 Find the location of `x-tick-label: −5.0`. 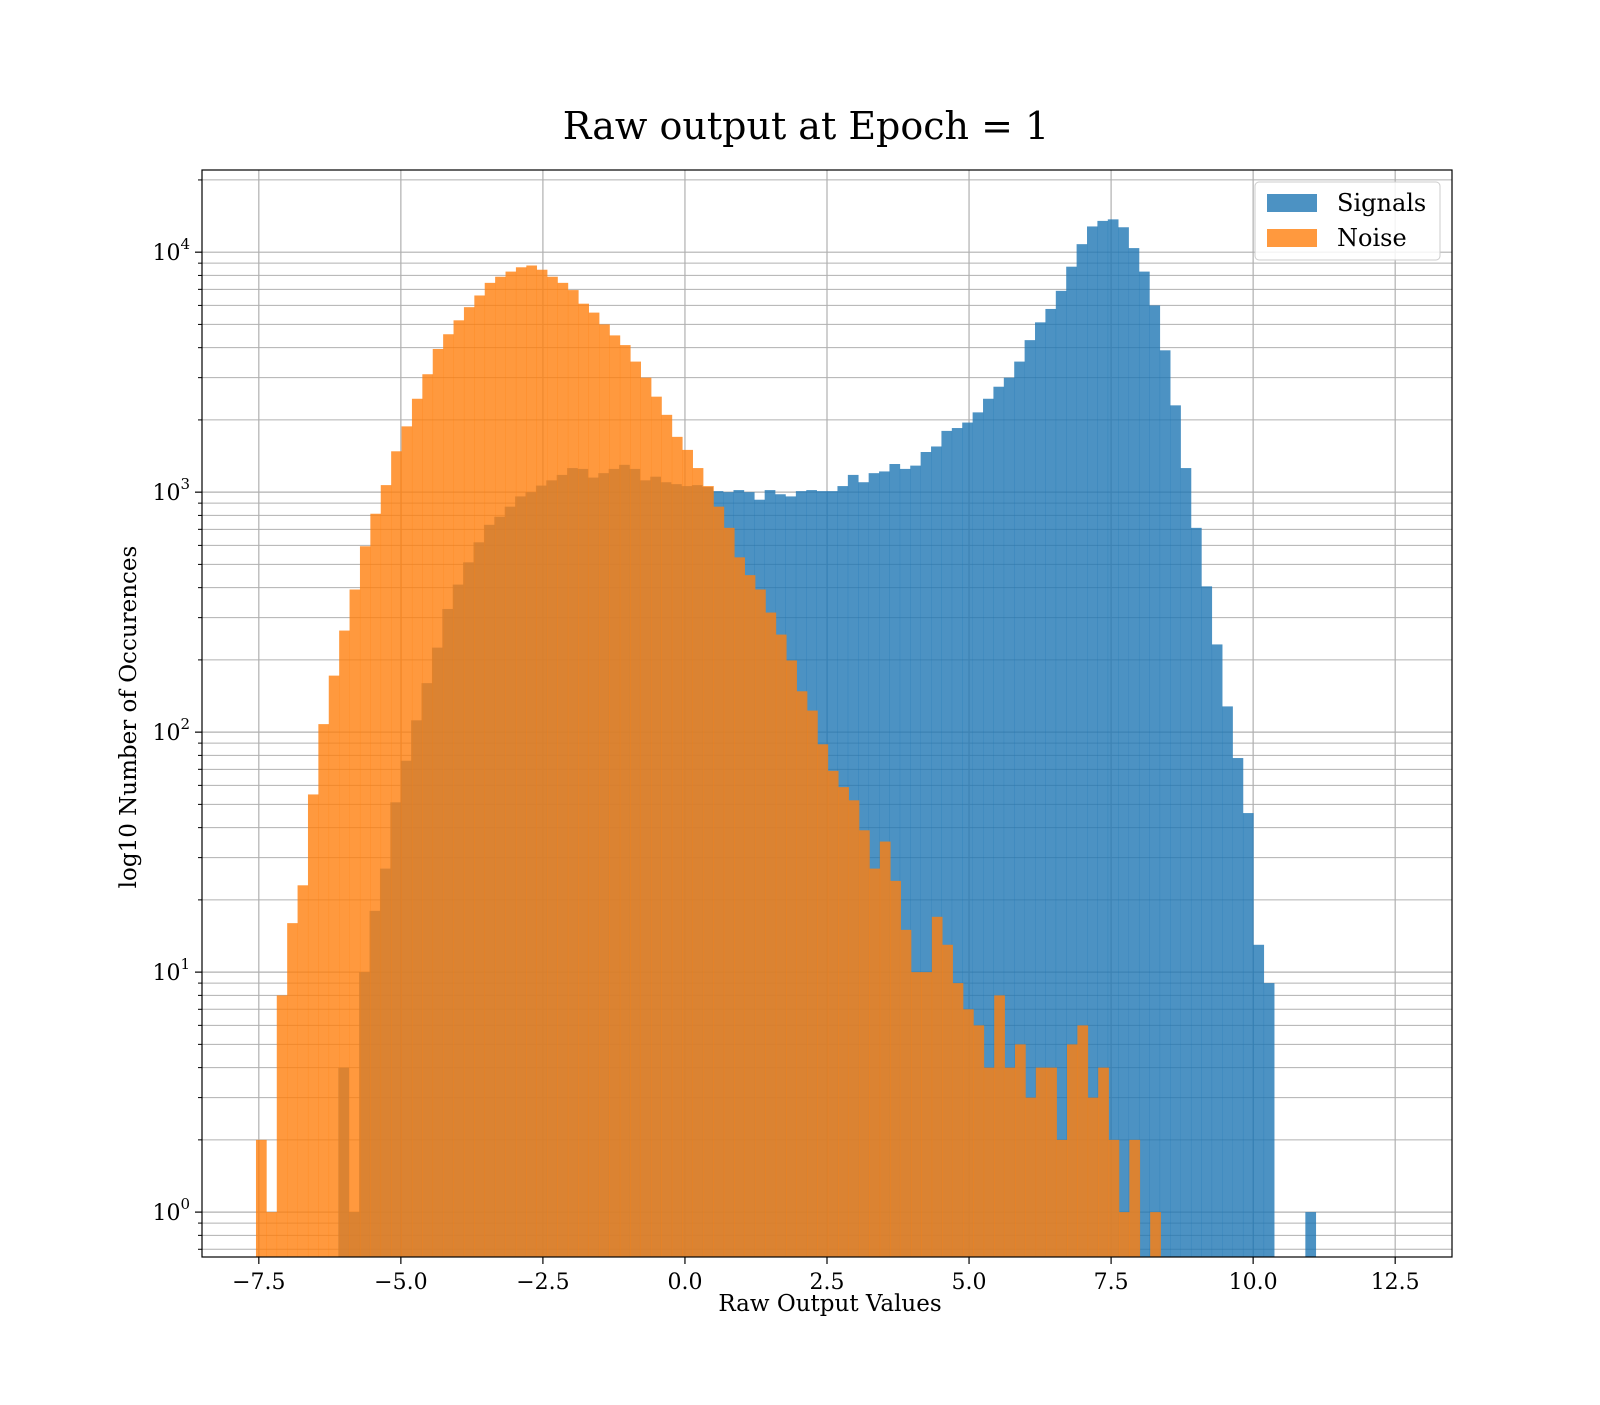

x-tick-label: −5.0 is located at coordinates (400, 1282).